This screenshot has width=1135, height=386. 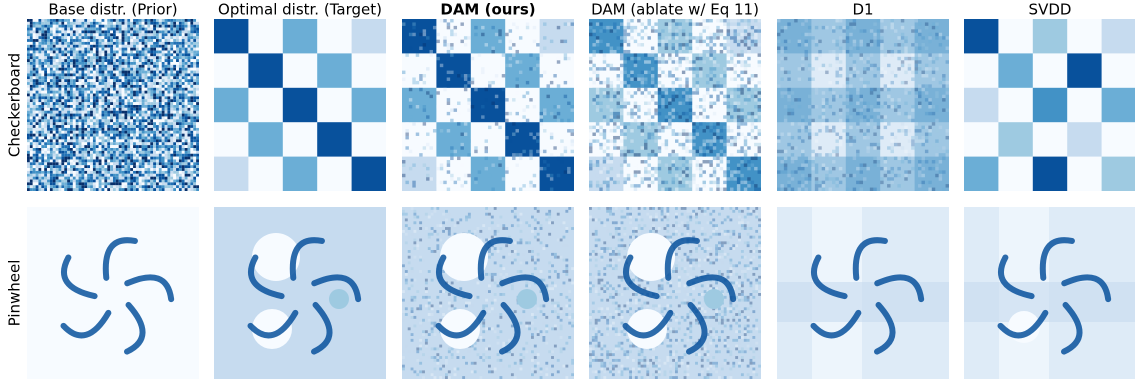 What do you see at coordinates (368, 105) in the screenshot?
I see `cell` at bounding box center [368, 105].